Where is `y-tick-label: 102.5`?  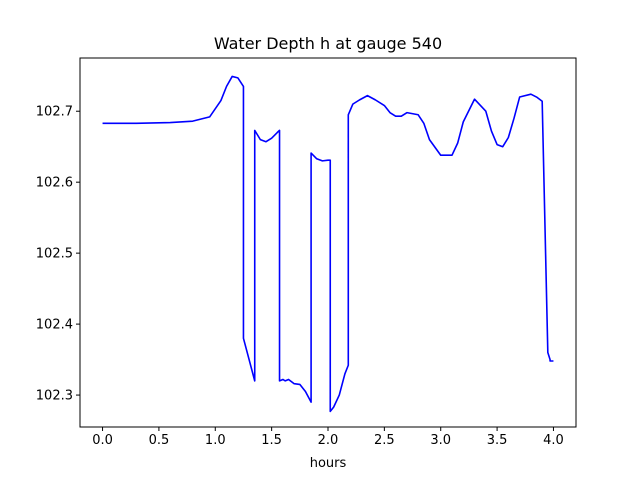
y-tick-label: 102.5 is located at coordinates (54, 254).